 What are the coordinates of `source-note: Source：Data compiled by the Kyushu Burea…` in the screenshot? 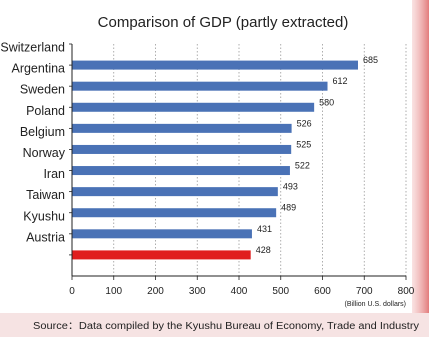 It's located at (226, 326).